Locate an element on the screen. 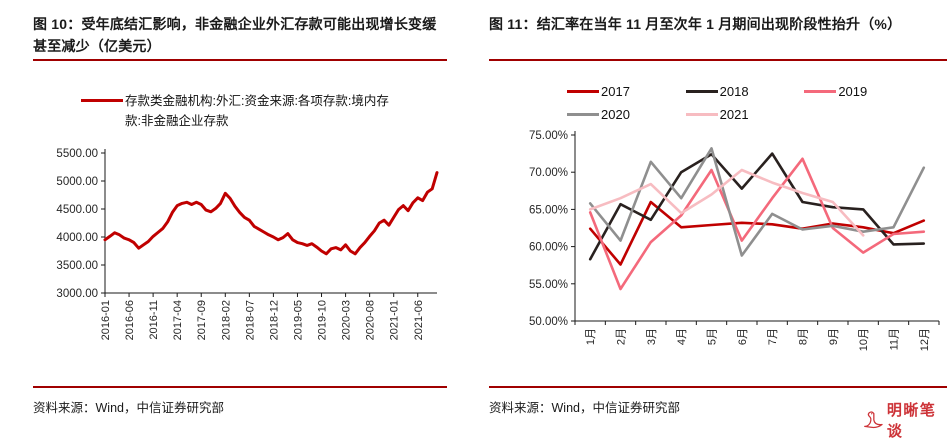 The image size is (947, 441). brand-watermark: 明晰笔谈 is located at coordinates (904, 420).